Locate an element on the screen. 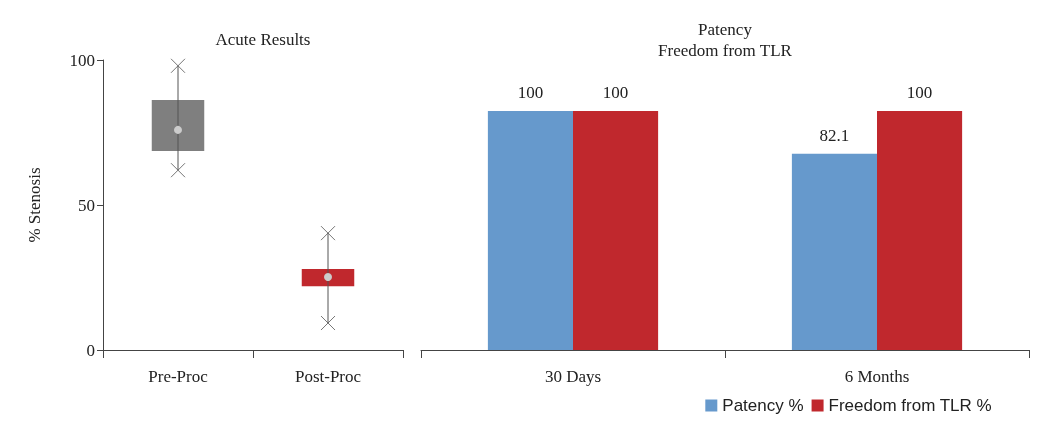 The width and height of the screenshot is (1045, 427). x-tick-label: Pre-Proc is located at coordinates (178, 376).